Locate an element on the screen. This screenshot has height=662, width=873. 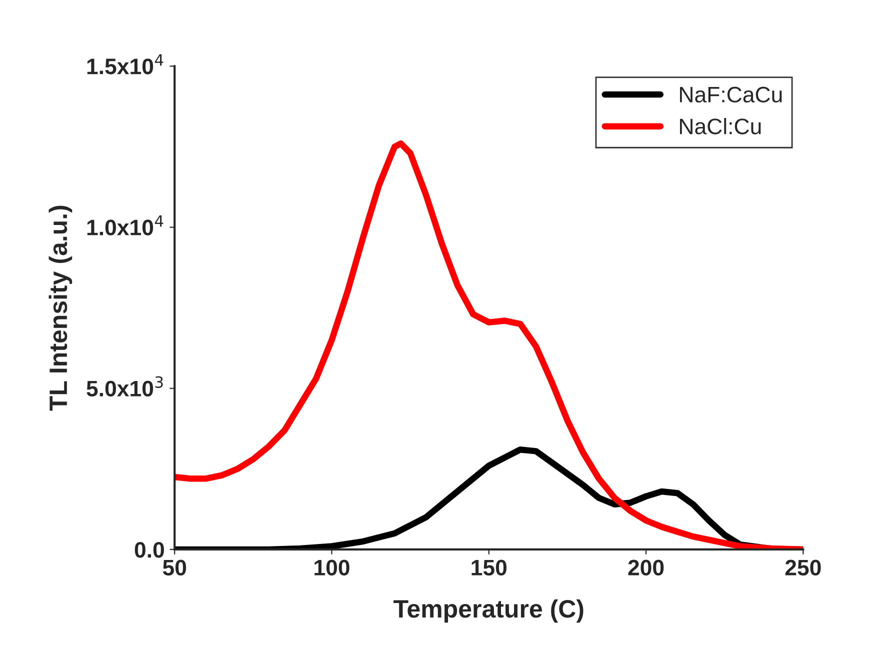
legend-label: NaCl:Cu is located at coordinates (720, 126).